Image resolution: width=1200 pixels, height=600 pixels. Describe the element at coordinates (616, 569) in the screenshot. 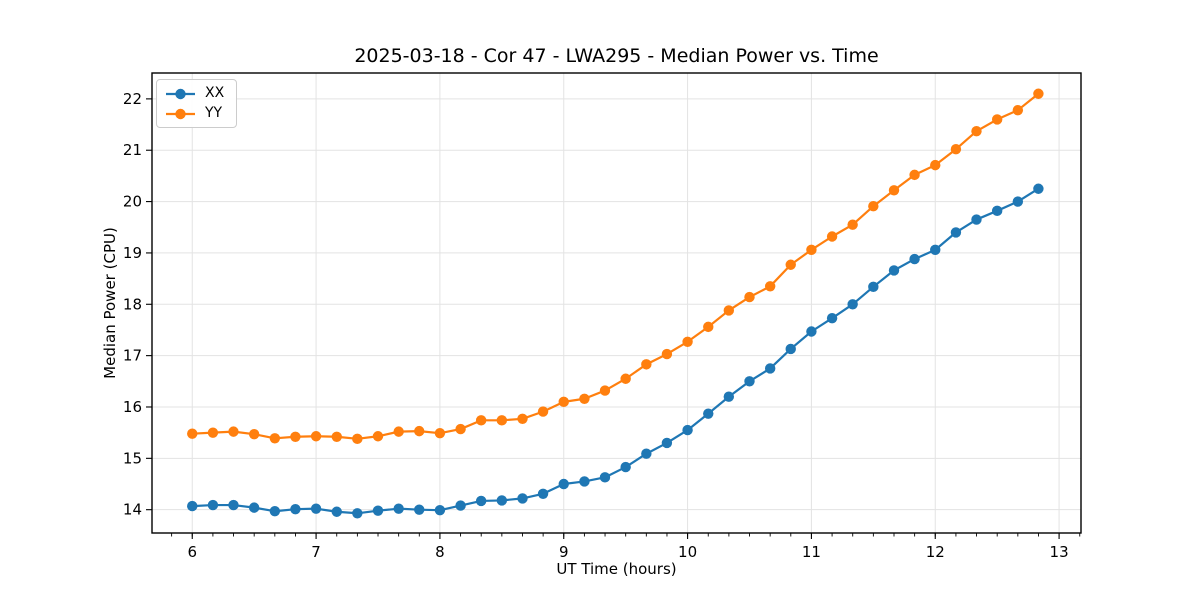

I see `x-axis-label: UT Time (hours)` at that location.